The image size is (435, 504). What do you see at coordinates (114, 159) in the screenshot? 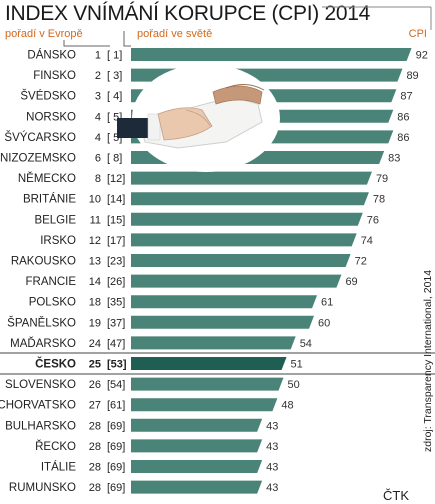
I see `world-rank: [ 8]` at bounding box center [114, 159].